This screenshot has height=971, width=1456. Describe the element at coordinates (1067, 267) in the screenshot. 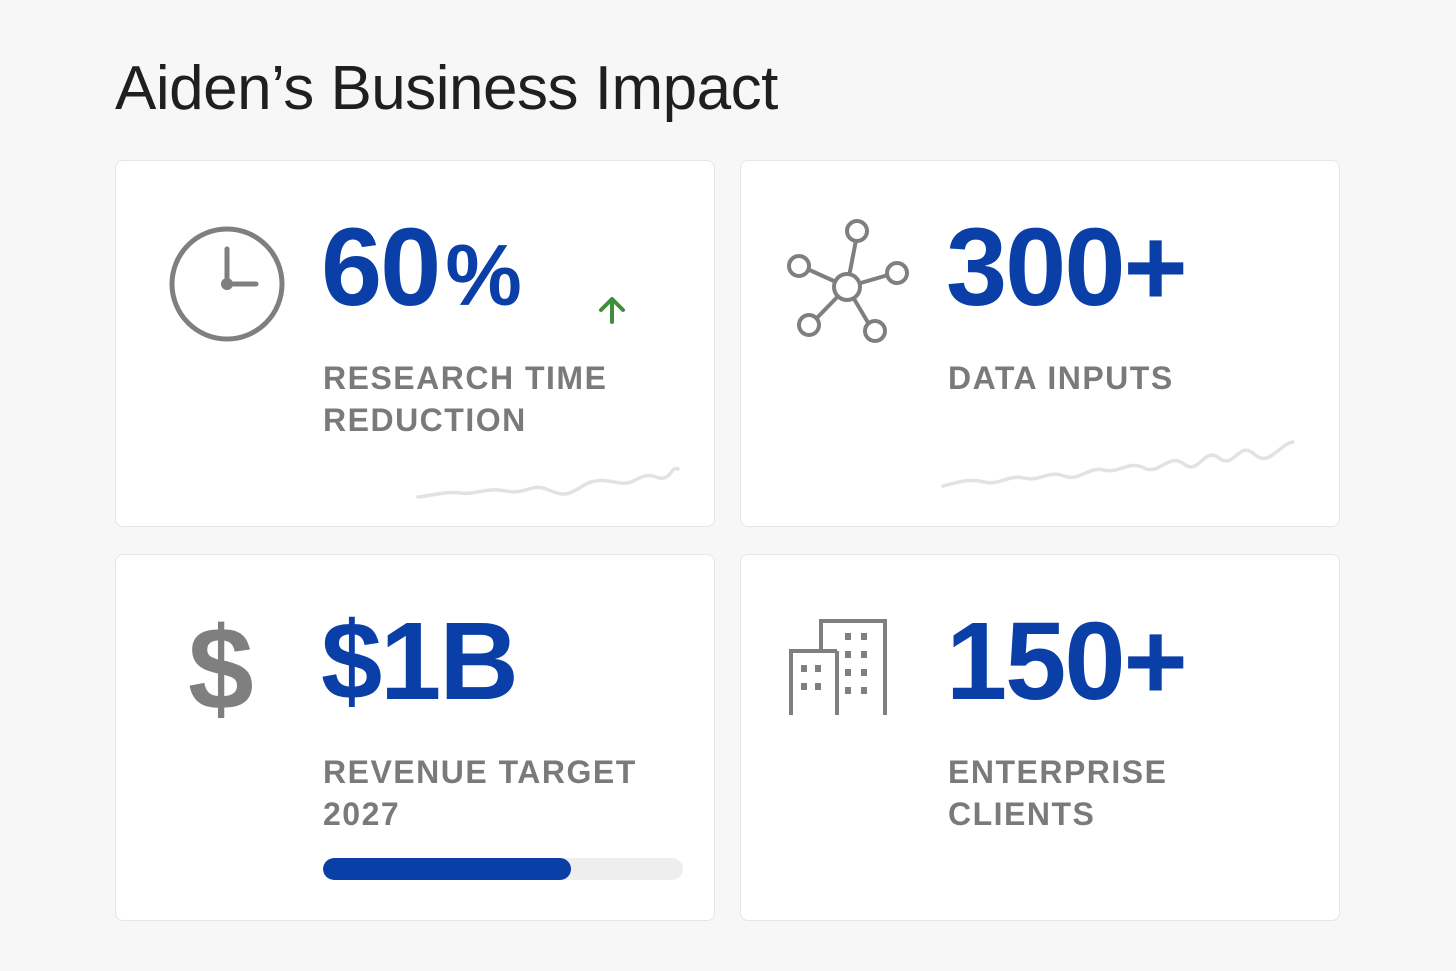

I see `data-inputs-value: 300+` at that location.